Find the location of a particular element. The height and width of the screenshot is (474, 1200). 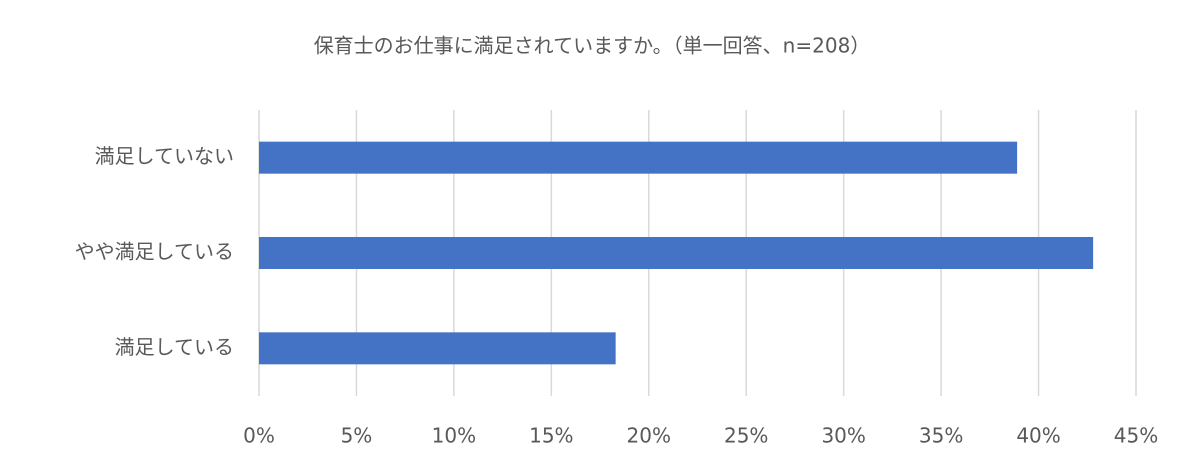

x-tick-label: 10% is located at coordinates (454, 436).